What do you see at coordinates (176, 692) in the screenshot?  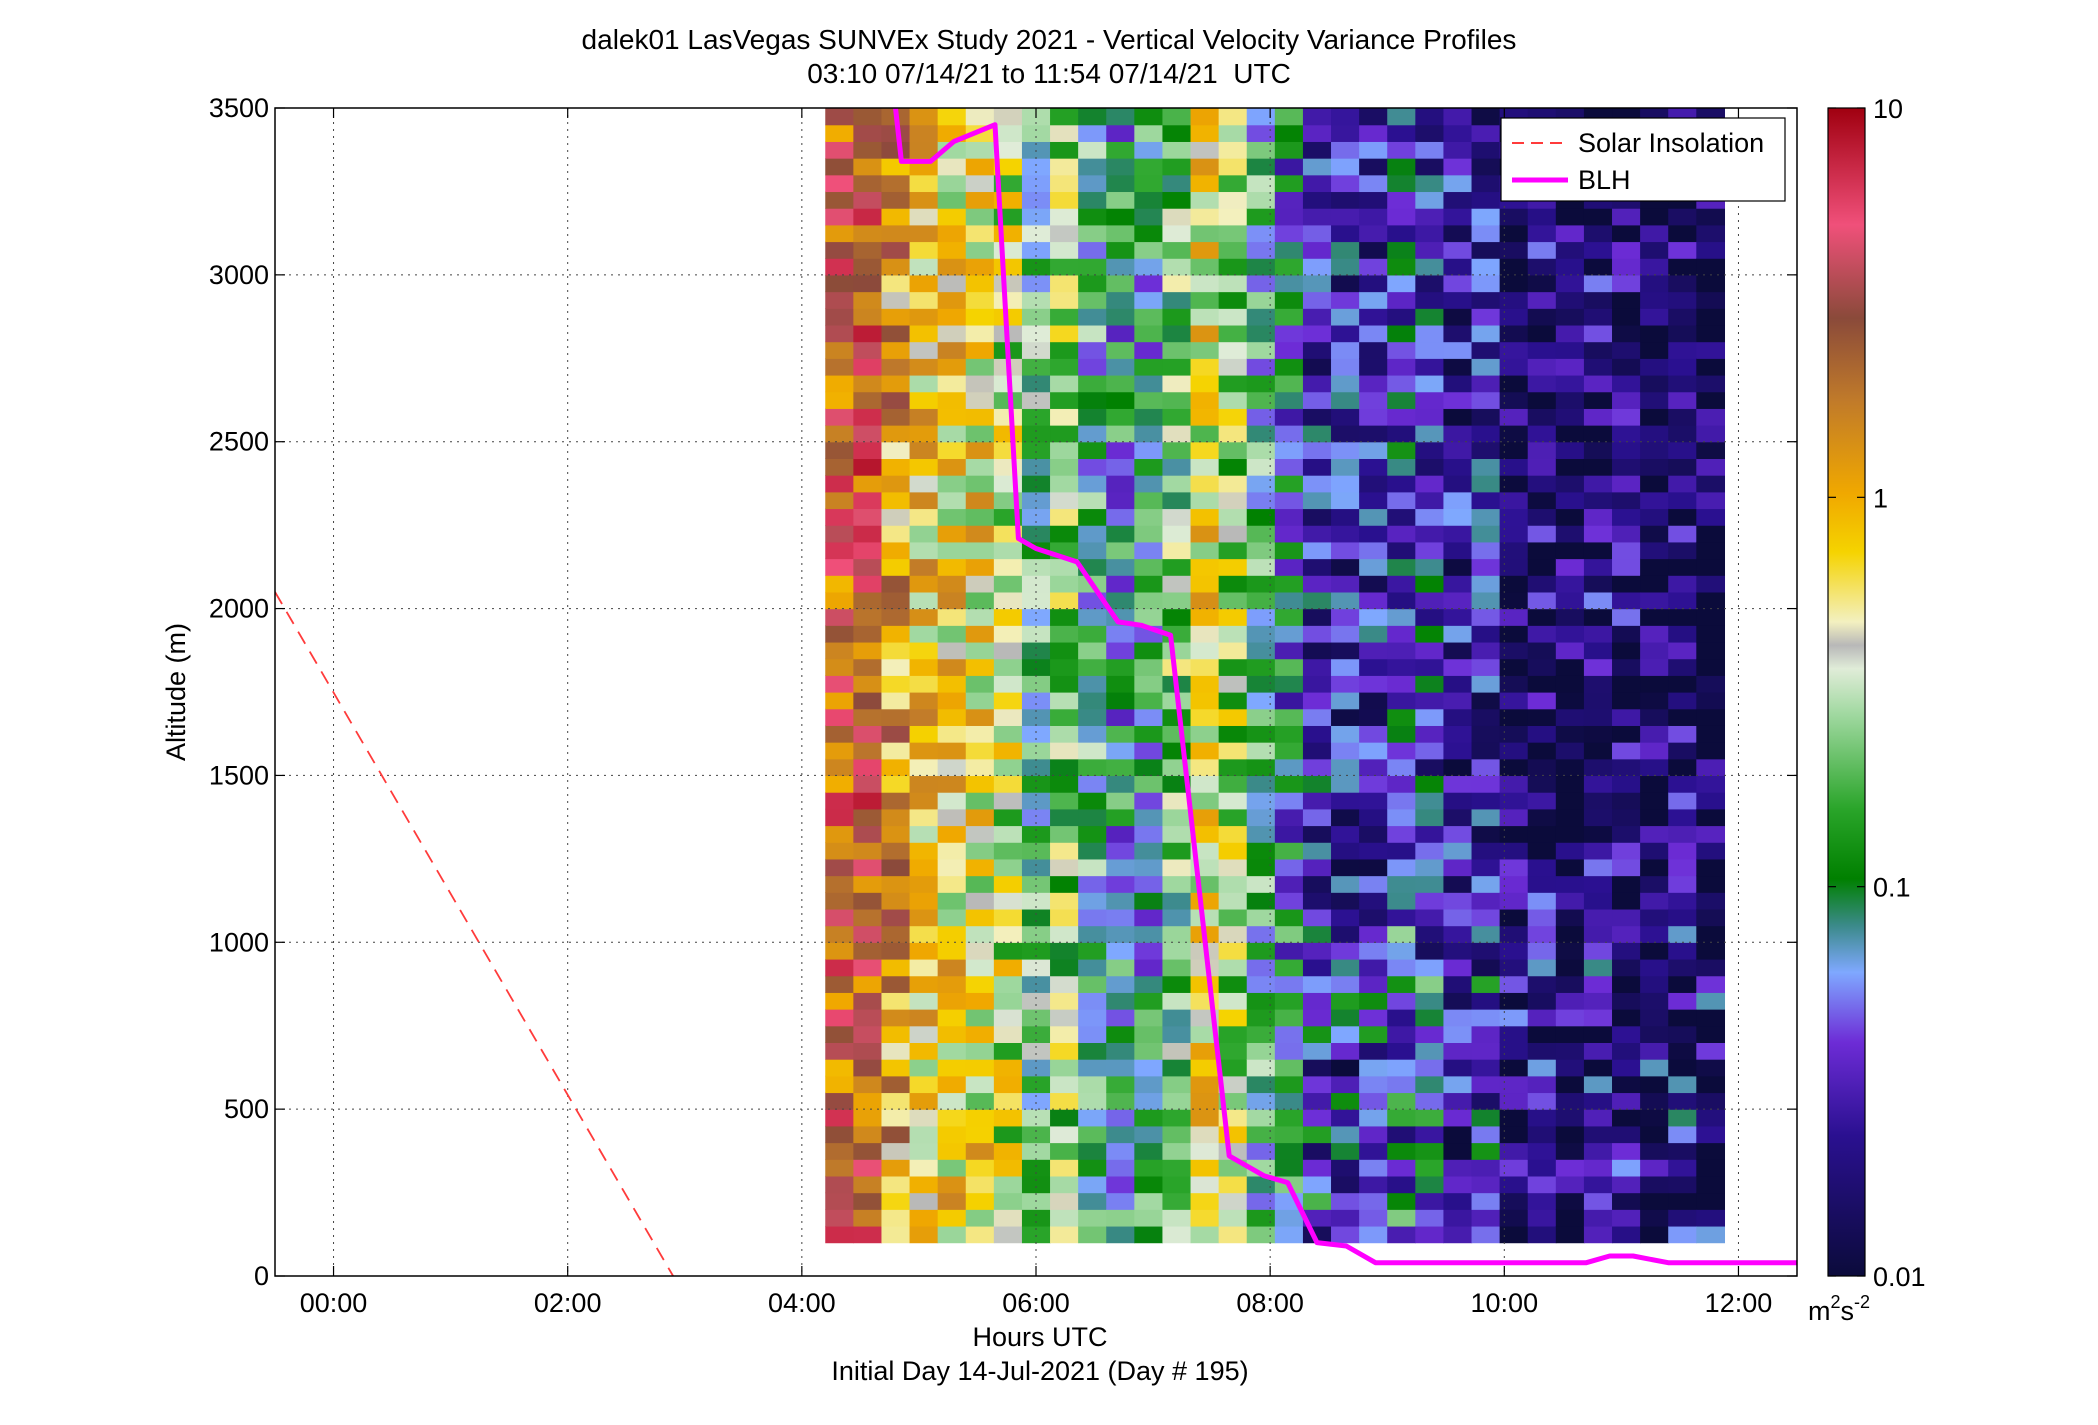 I see `y-axis-label: Altitude (m)` at bounding box center [176, 692].